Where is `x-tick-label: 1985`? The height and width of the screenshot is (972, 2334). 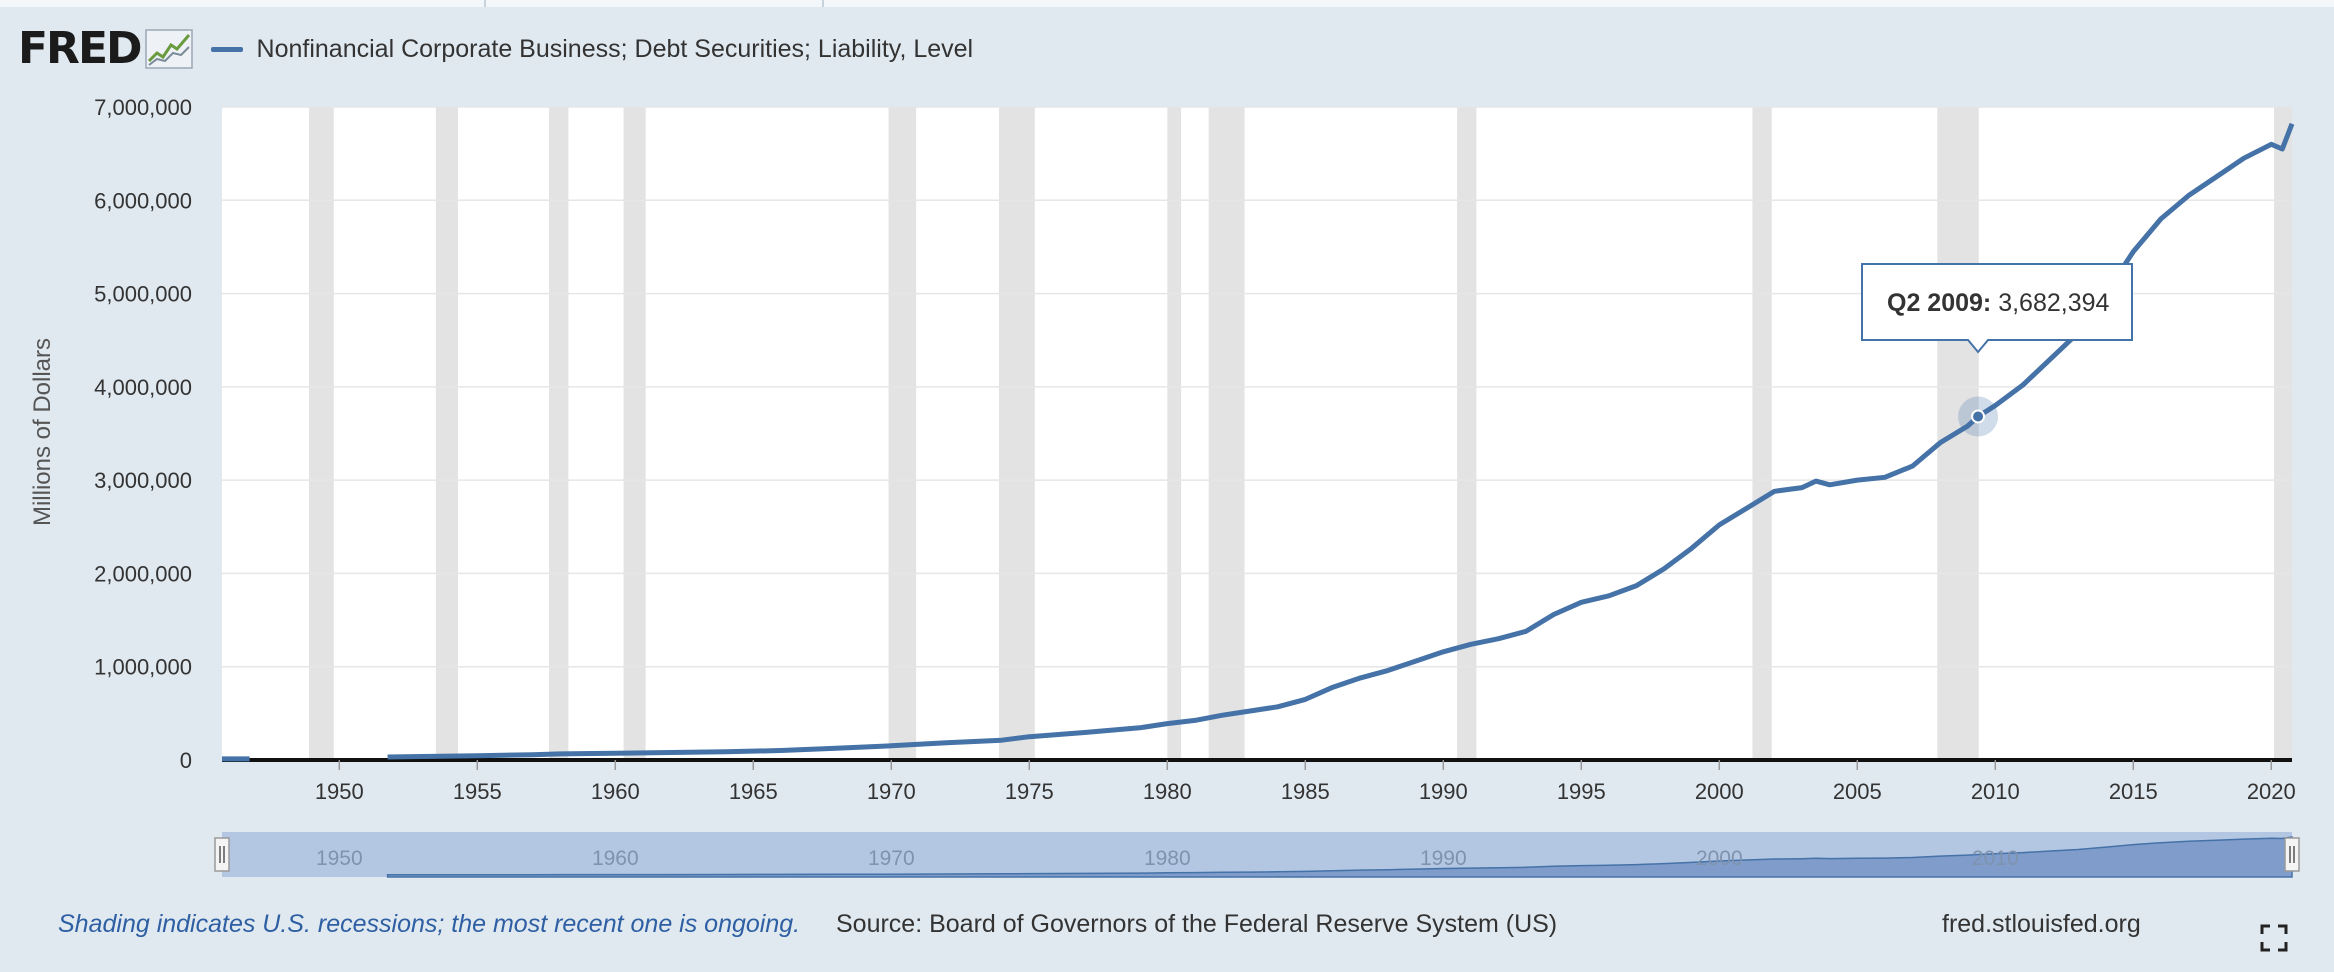 x-tick-label: 1985 is located at coordinates (1305, 791).